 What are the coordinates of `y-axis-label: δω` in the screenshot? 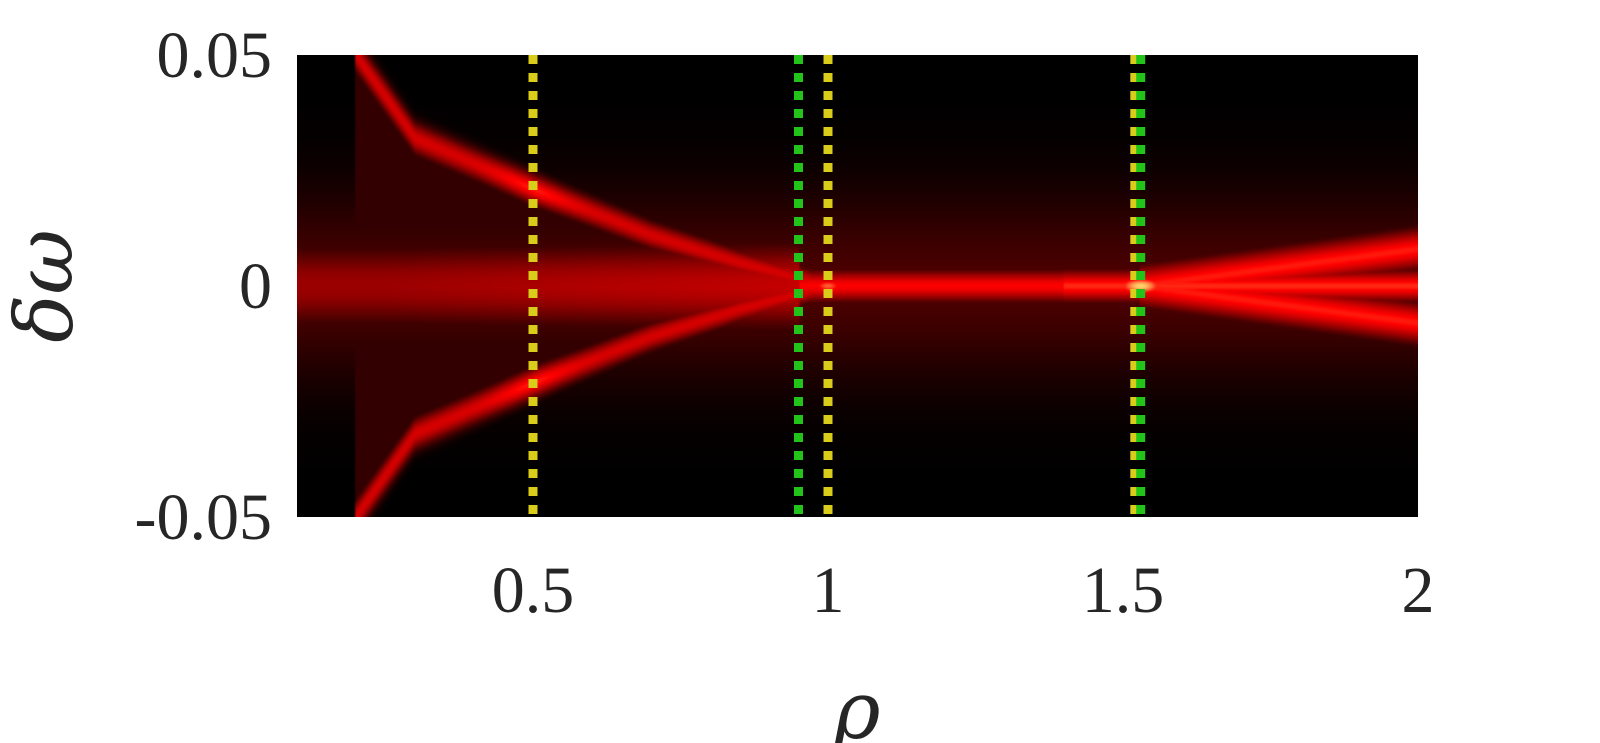 It's located at (45, 285).